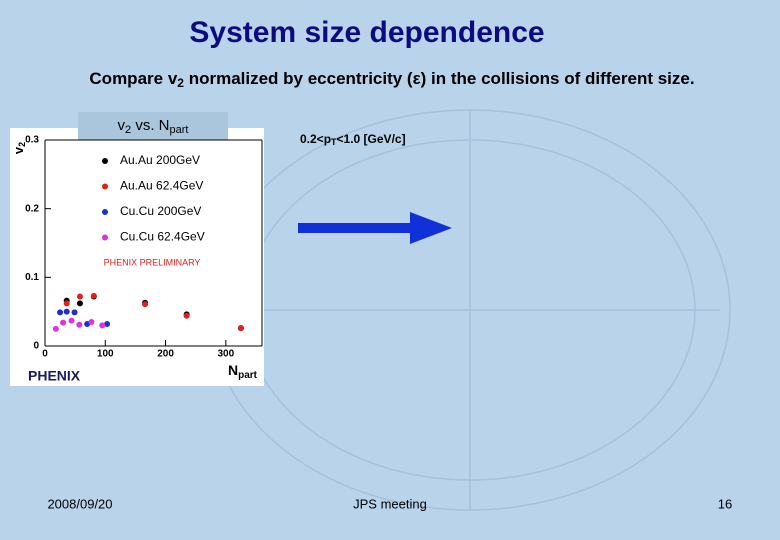  I want to click on cut-label: 0.2<pT<1.0 [GeV/c], so click(353, 139).